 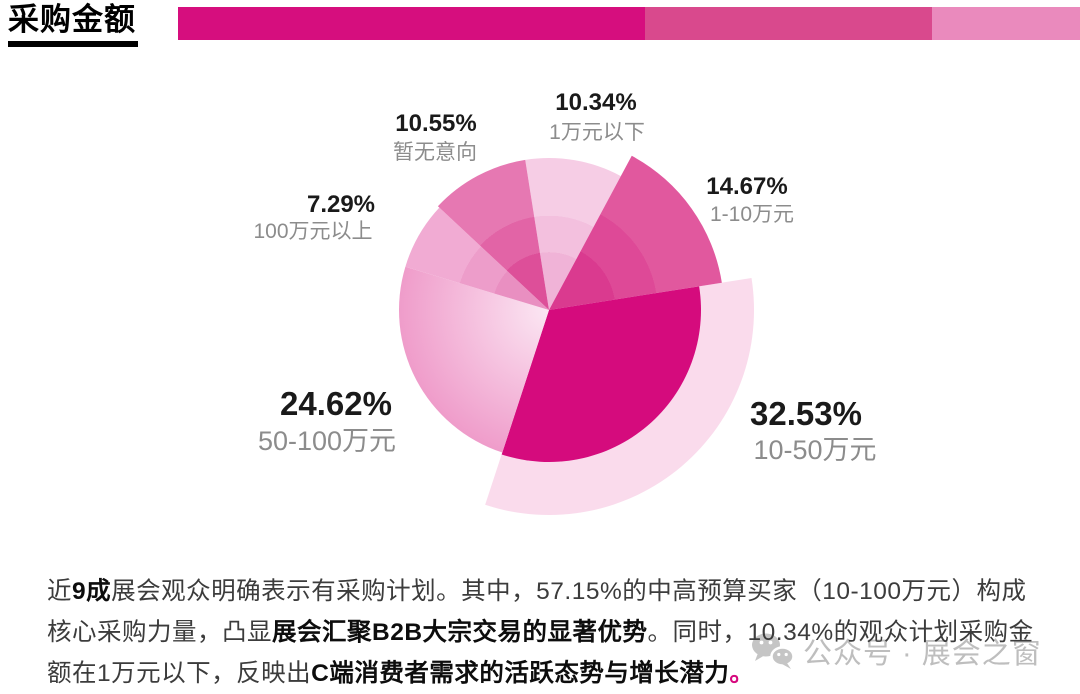 What do you see at coordinates (435, 152) in the screenshot?
I see `slice-label-category: 暂无意向` at bounding box center [435, 152].